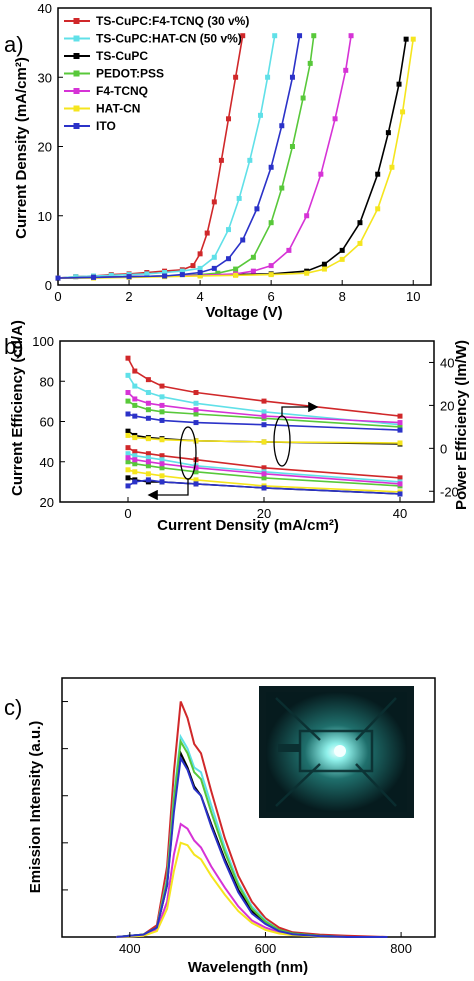  Describe the element at coordinates (336, 752) in the screenshot. I see `device-photo-icon` at that location.